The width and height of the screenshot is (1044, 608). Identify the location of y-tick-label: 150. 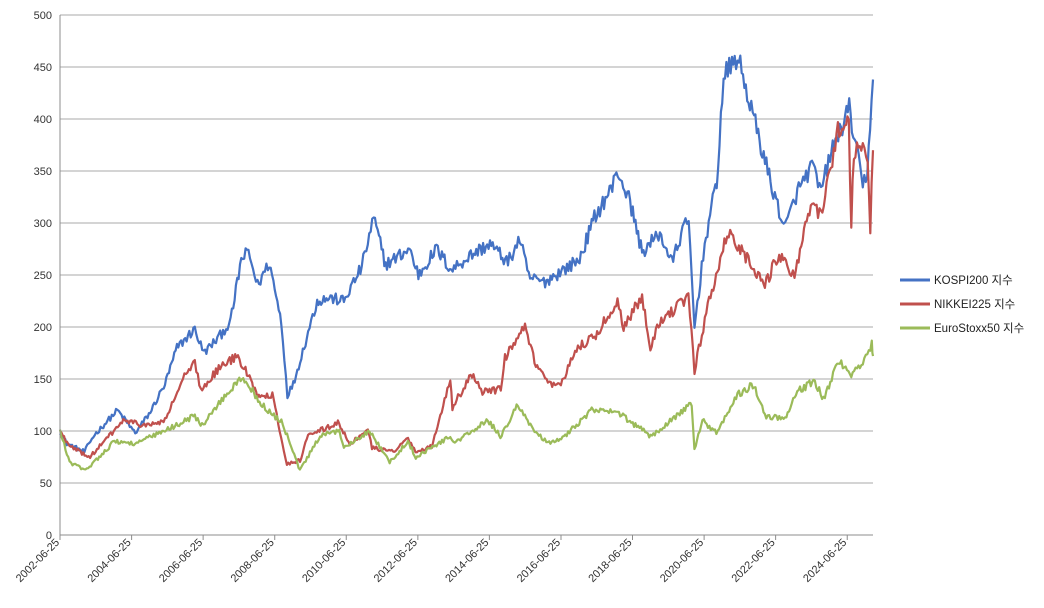
(43, 380).